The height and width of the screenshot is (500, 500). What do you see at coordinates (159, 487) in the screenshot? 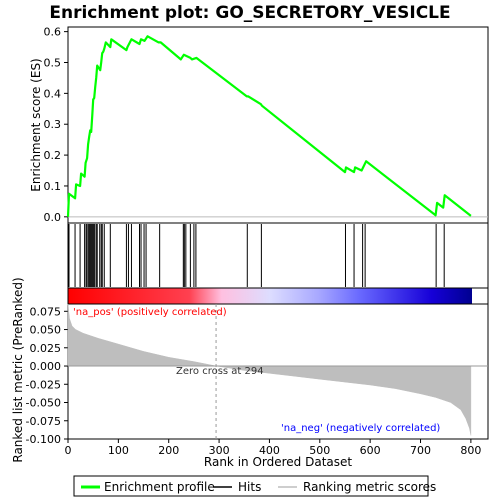
I see `legend-profile-label: Enrichment profile` at bounding box center [159, 487].